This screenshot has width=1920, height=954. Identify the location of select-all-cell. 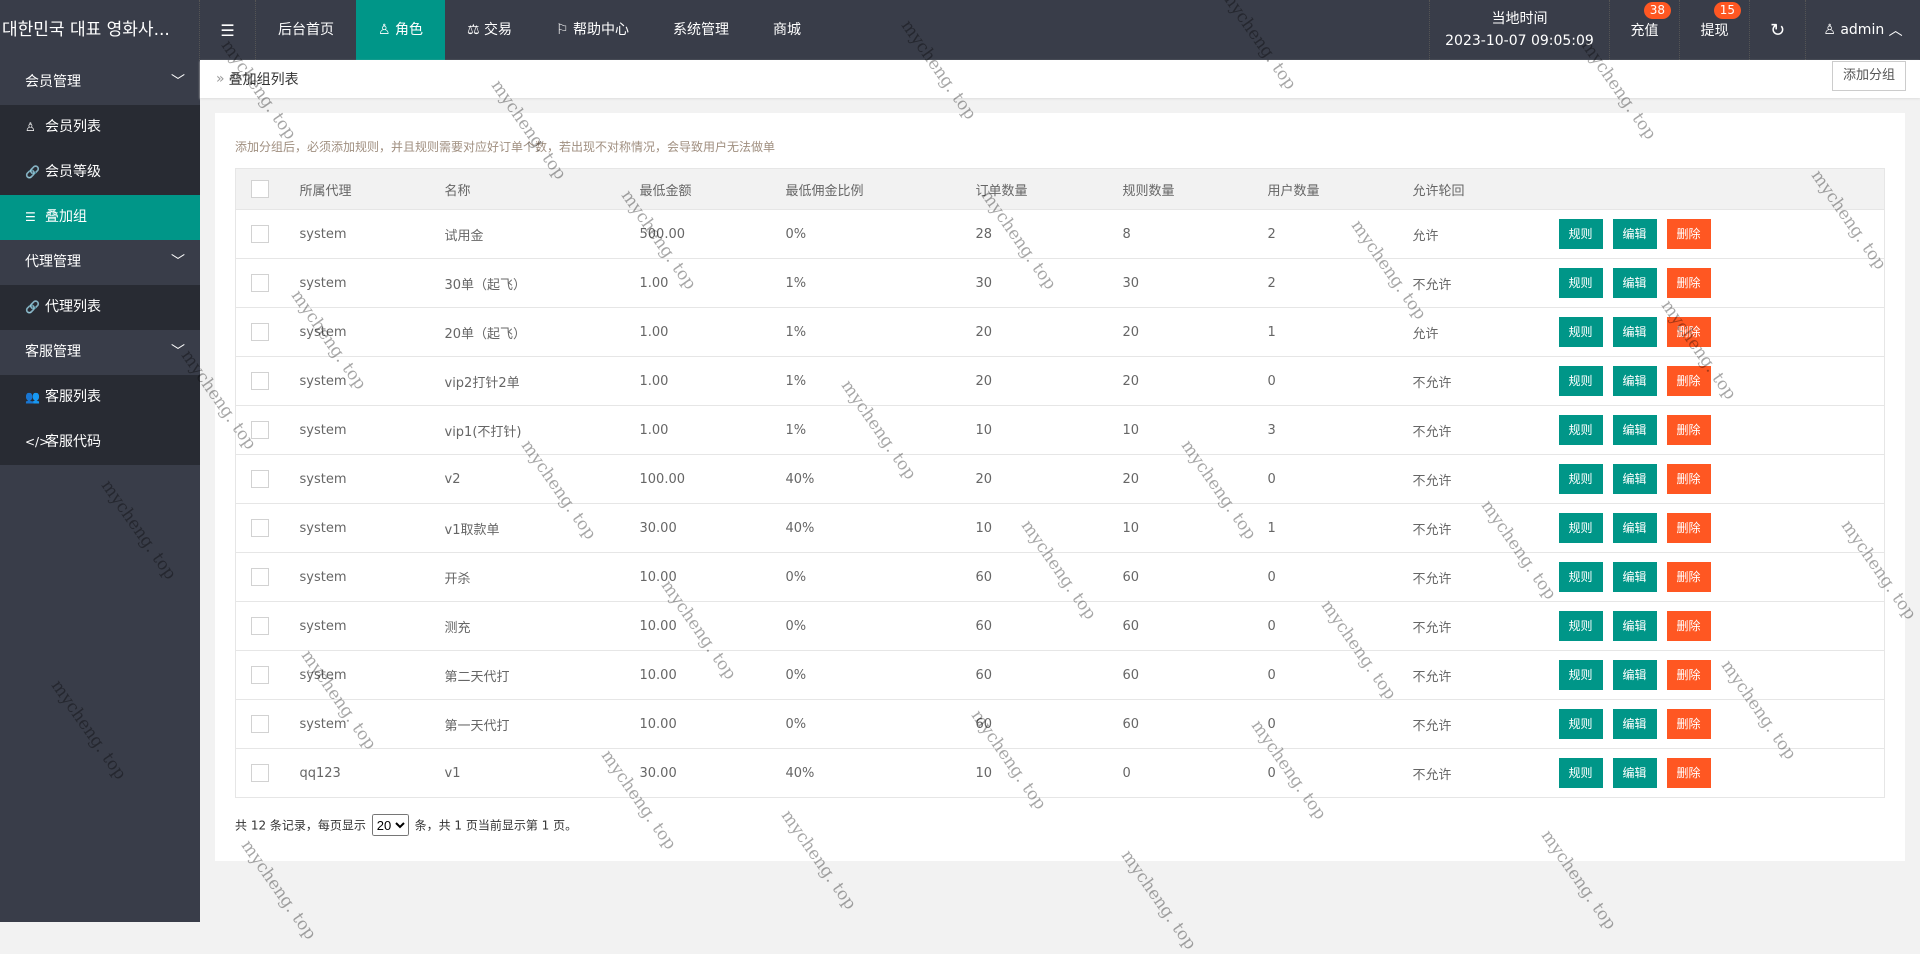
(260, 189).